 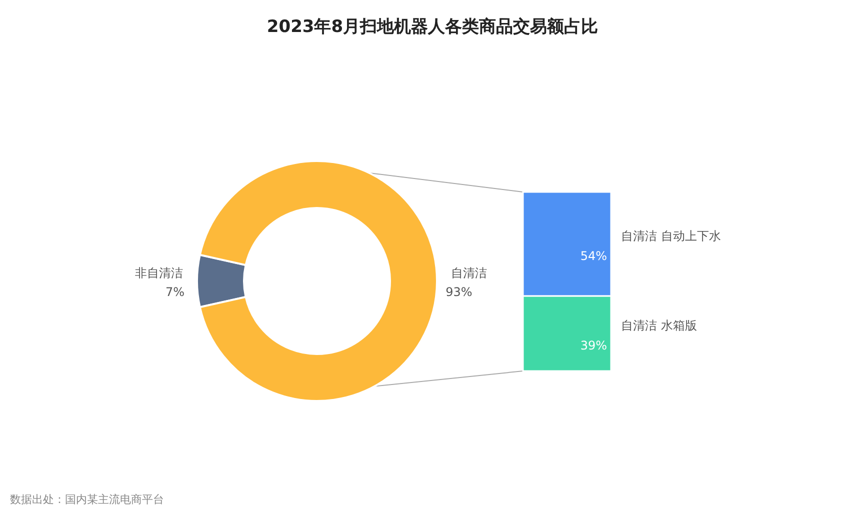 I want to click on series-label: 自清洁 水箱版, so click(x=659, y=325).